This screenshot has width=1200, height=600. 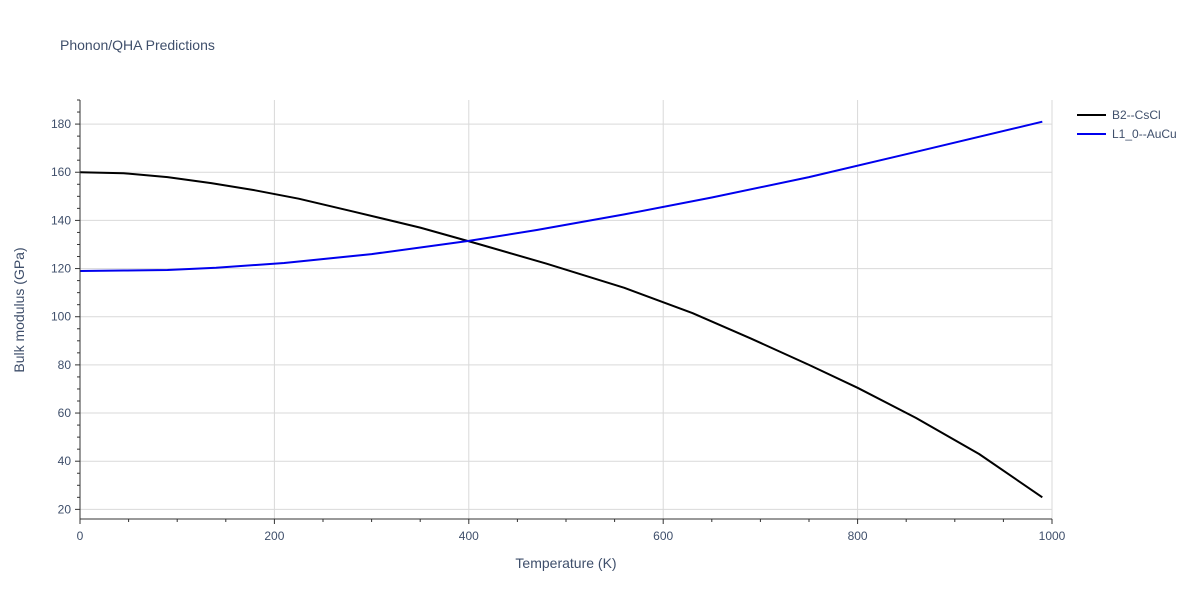 I want to click on y-tick-label: 20, so click(x=65, y=509).